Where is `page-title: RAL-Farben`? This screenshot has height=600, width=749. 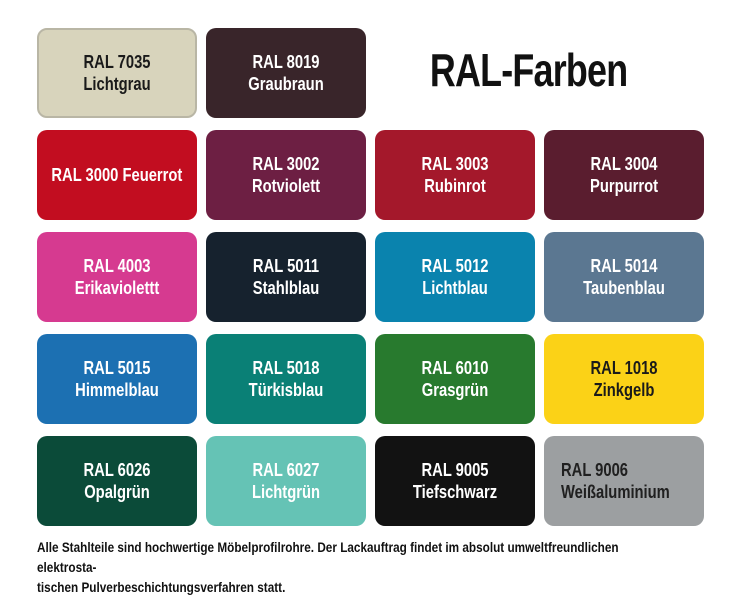
page-title: RAL-Farben is located at coordinates (539, 73).